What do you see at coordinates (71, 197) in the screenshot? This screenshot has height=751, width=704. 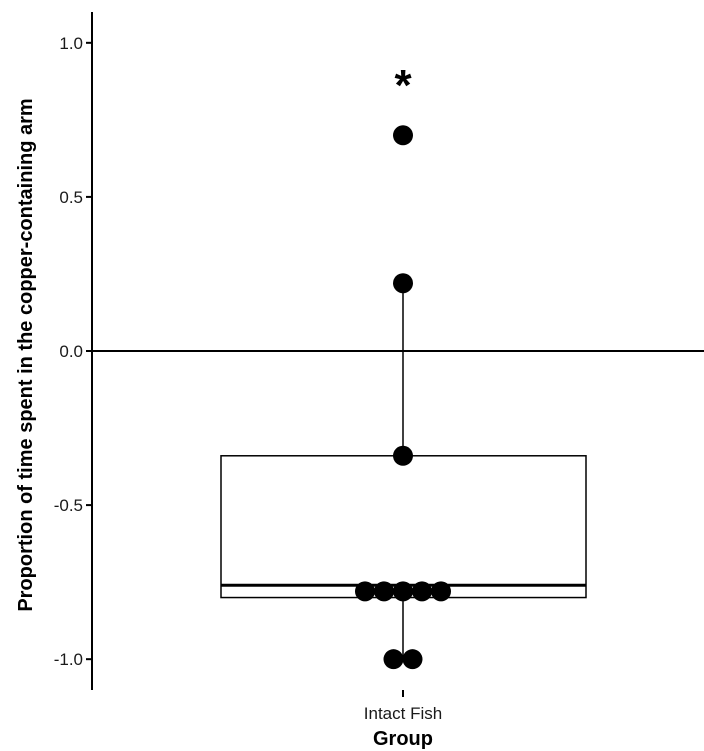 I see `y-tick-label: 0.5` at bounding box center [71, 197].